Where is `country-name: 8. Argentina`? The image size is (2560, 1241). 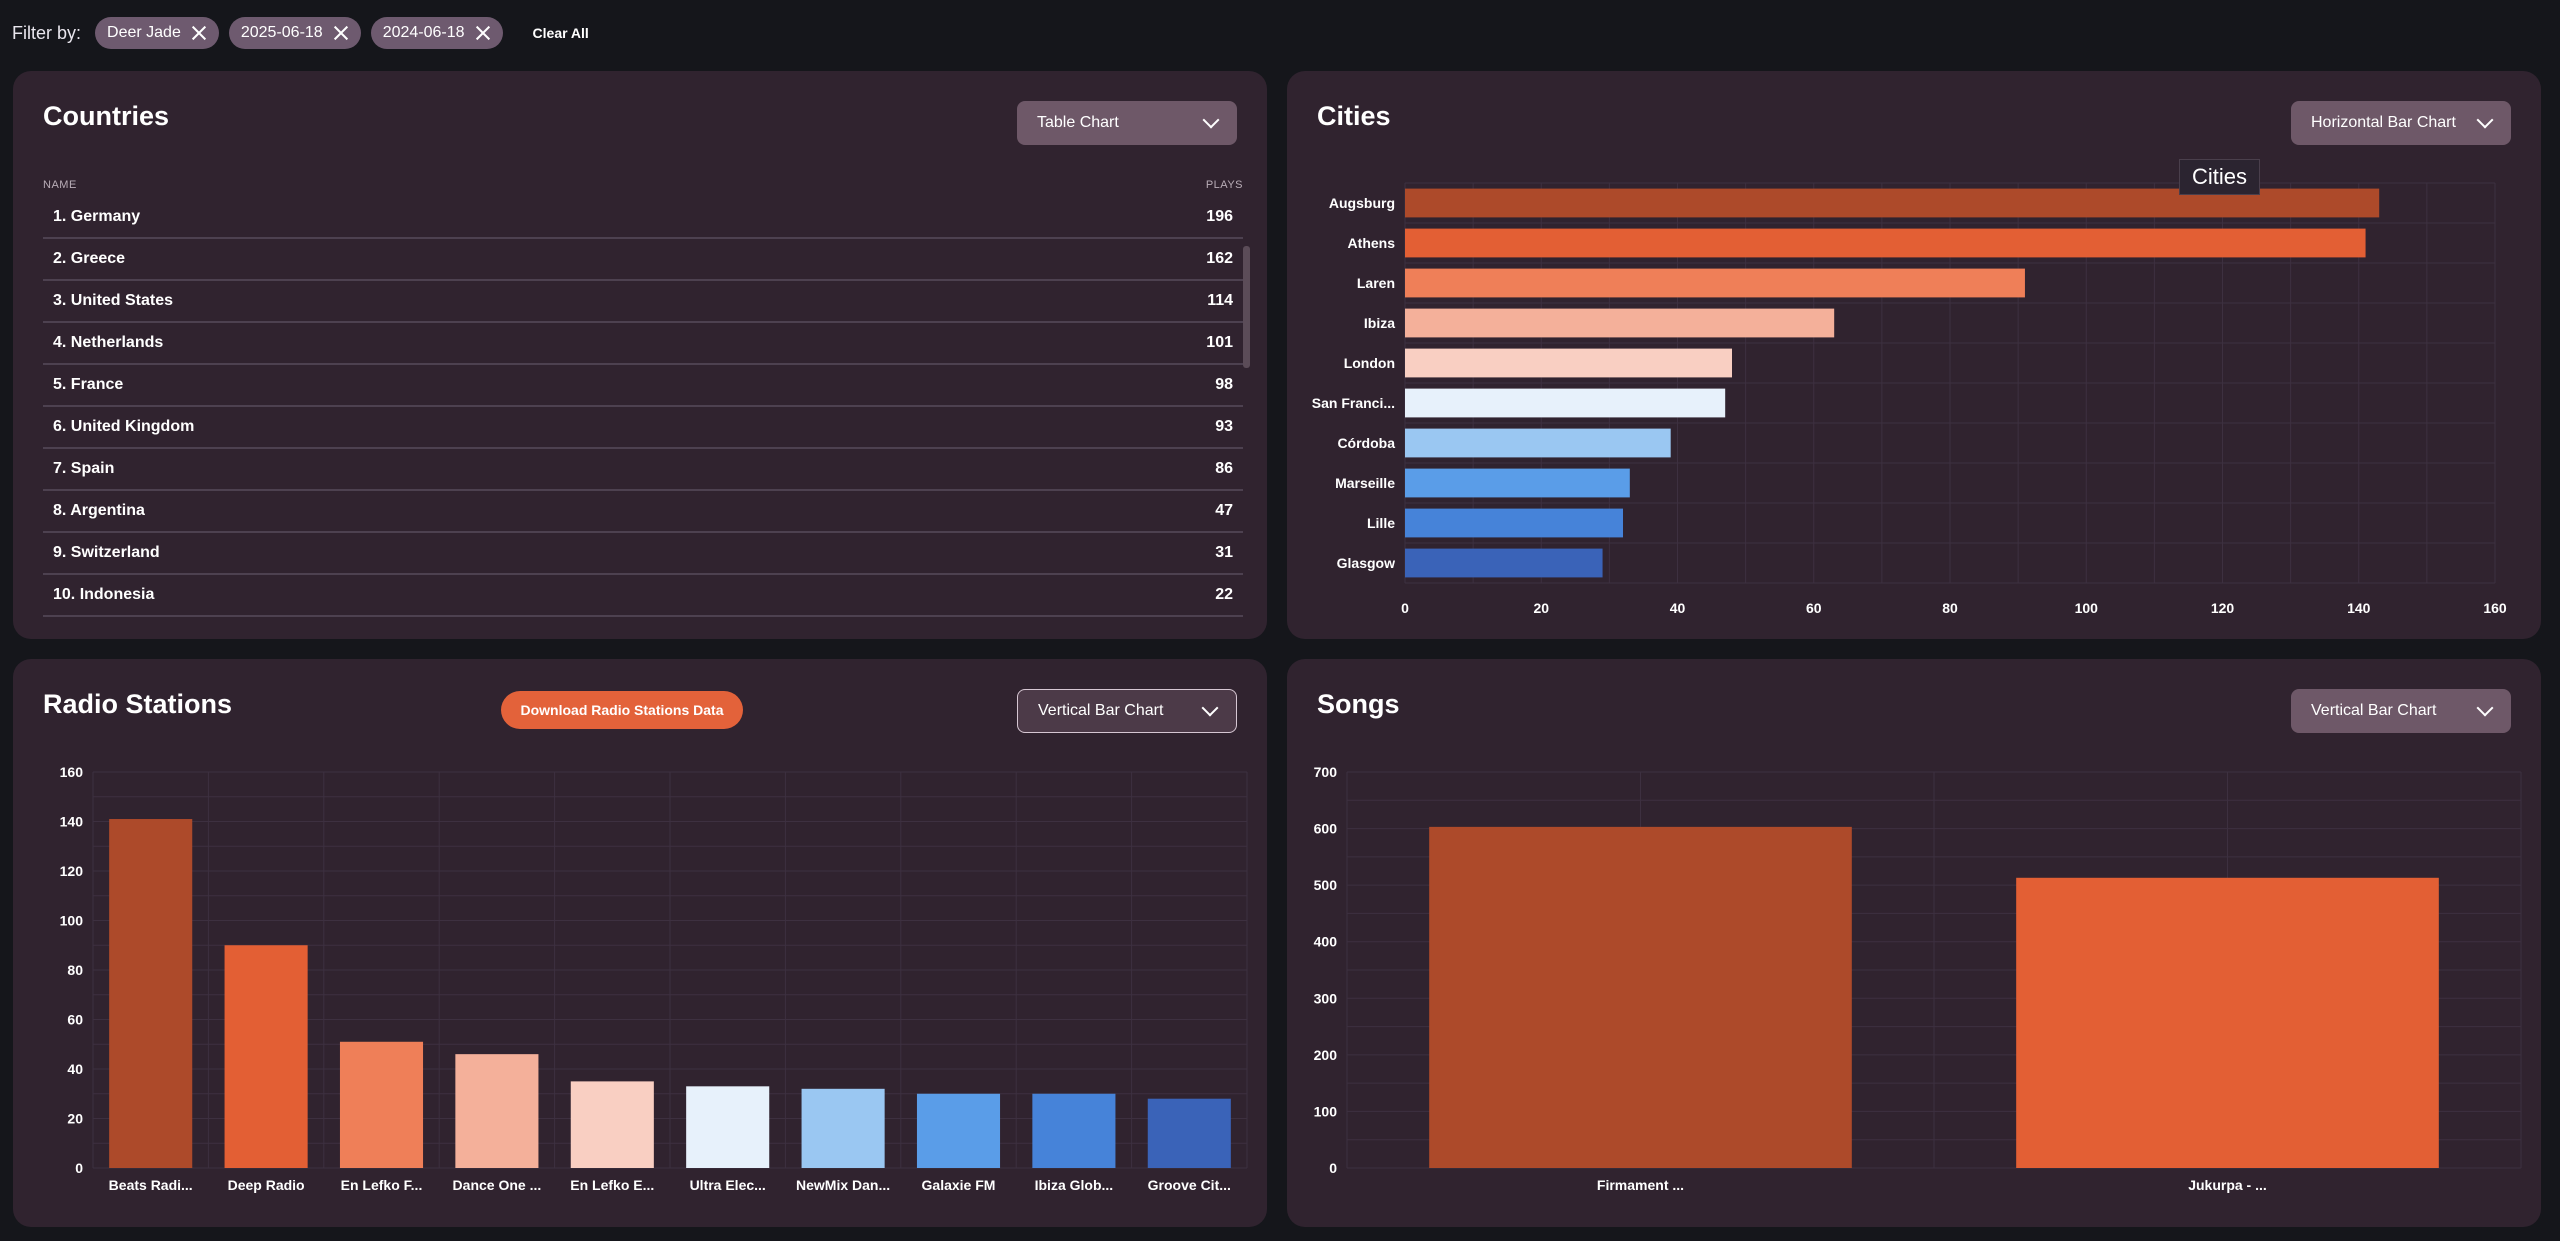
country-name: 8. Argentina is located at coordinates (99, 510).